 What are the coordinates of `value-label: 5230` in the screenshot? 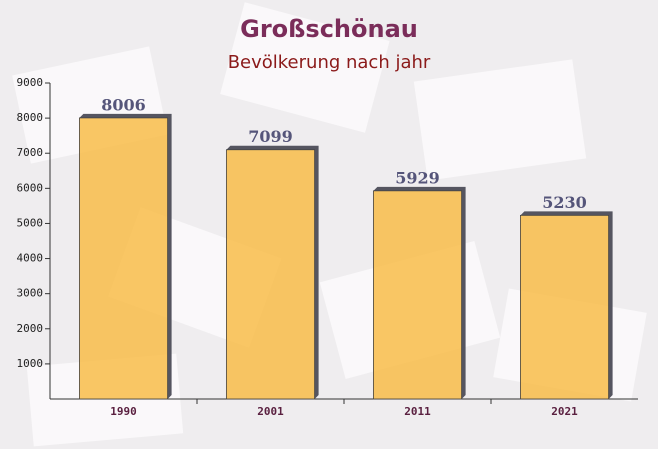 It's located at (564, 202).